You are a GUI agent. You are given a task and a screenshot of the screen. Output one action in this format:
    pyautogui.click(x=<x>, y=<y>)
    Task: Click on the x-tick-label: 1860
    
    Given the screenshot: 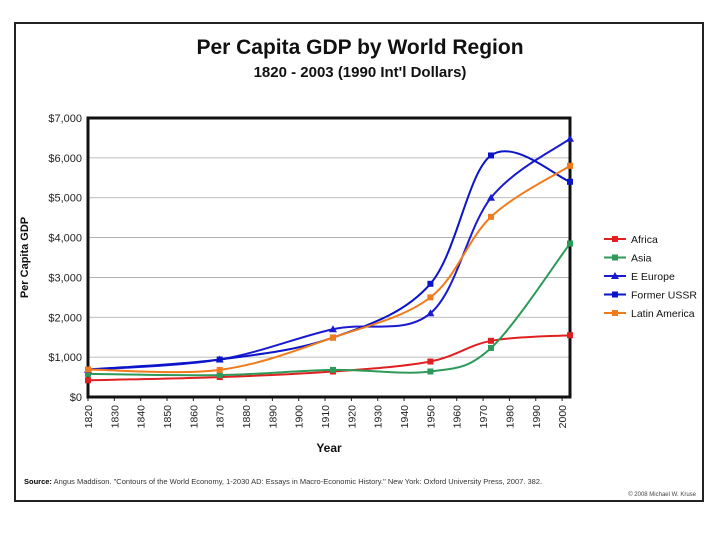 What is the action you would take?
    pyautogui.click(x=194, y=417)
    